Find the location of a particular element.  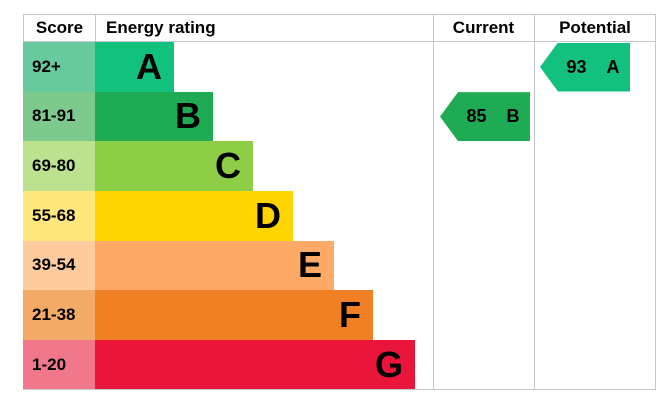

band-bar: G is located at coordinates (255, 364).